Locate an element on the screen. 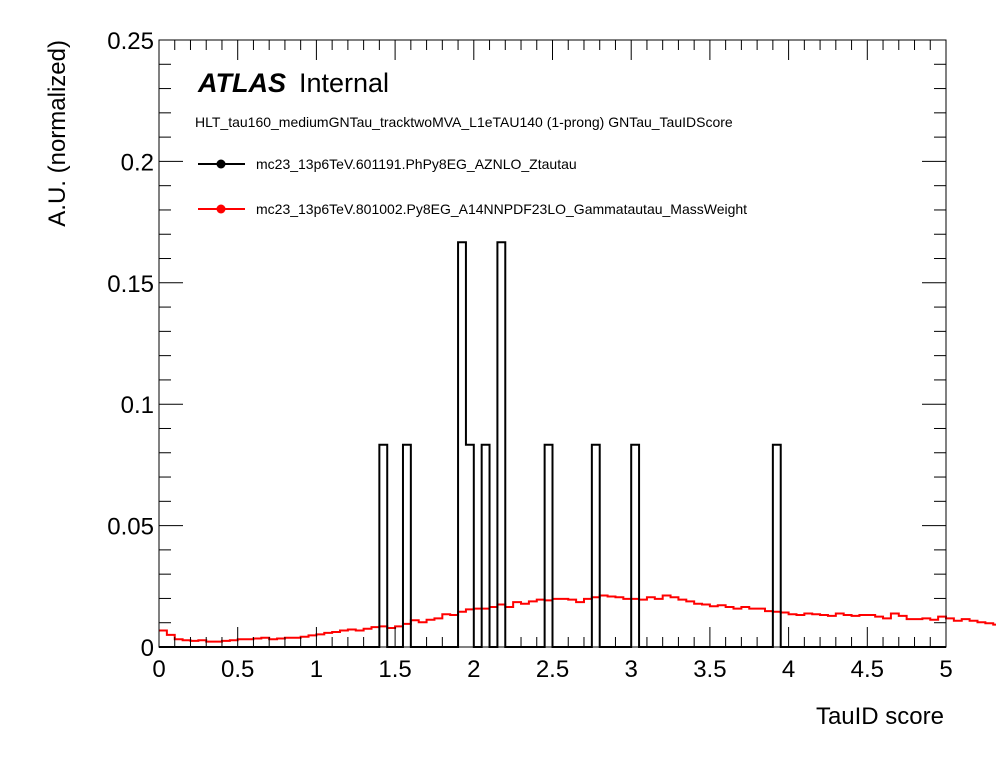  x-tick-label: 1.5 is located at coordinates (394, 669).